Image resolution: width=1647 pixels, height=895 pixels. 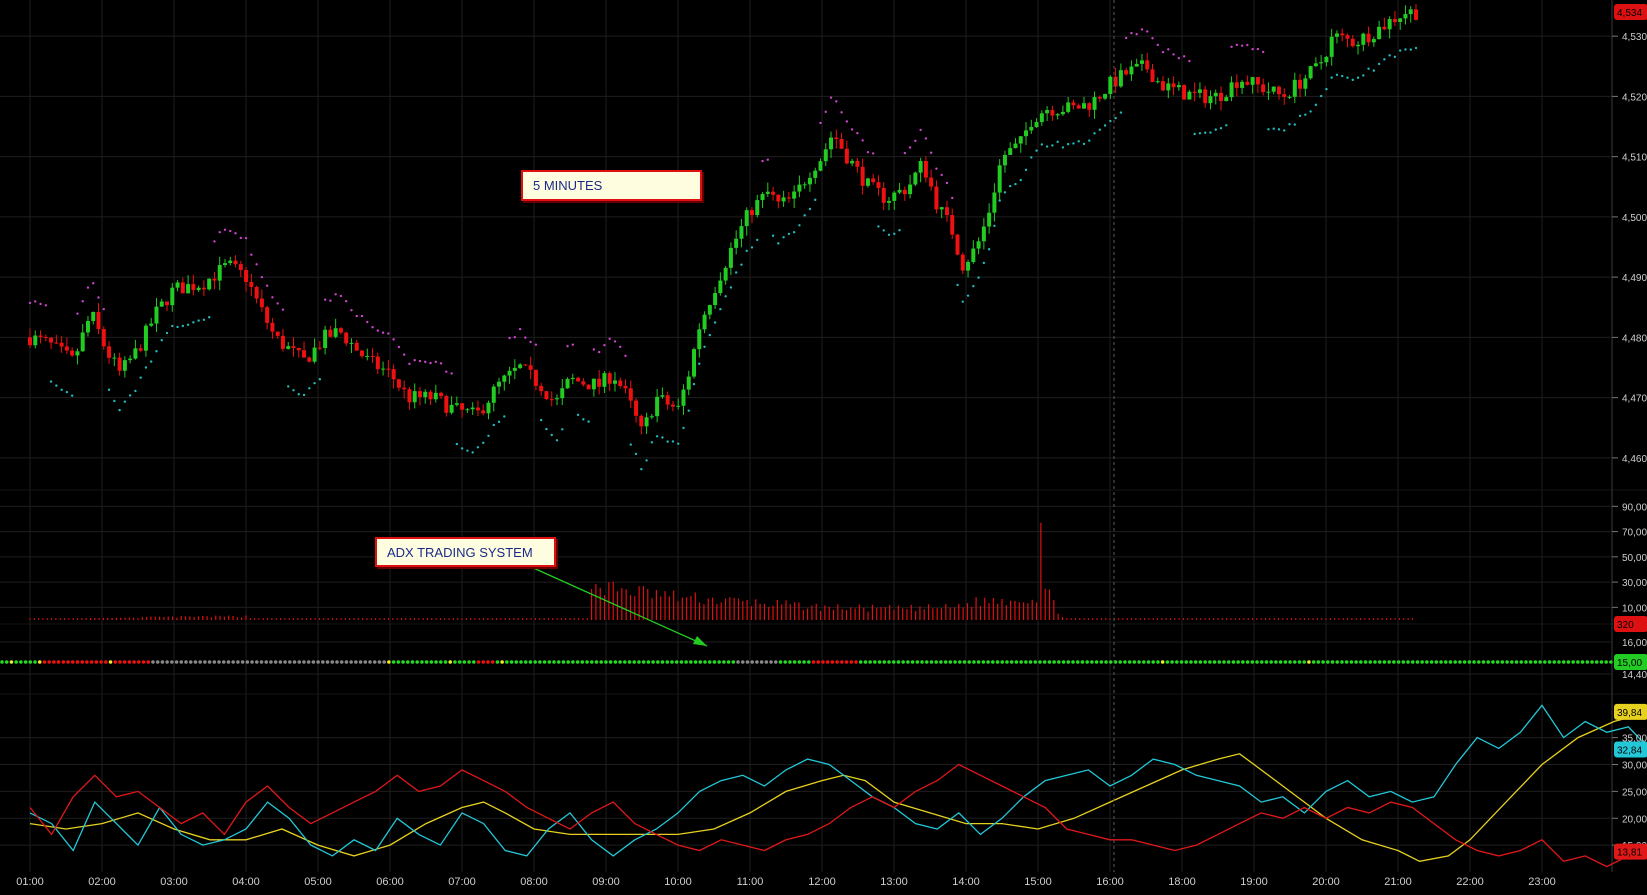 I want to click on x-tick-label: 07:00, so click(x=462, y=882).